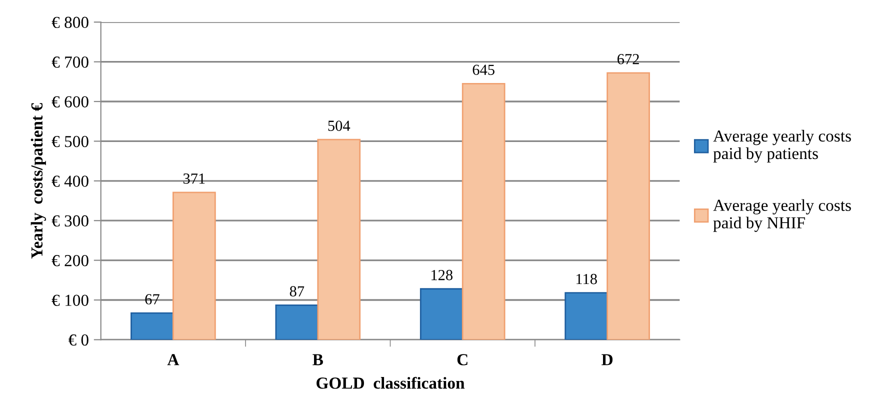 This screenshot has width=877, height=402. What do you see at coordinates (78, 340) in the screenshot?
I see `y-tick-label: € 0` at bounding box center [78, 340].